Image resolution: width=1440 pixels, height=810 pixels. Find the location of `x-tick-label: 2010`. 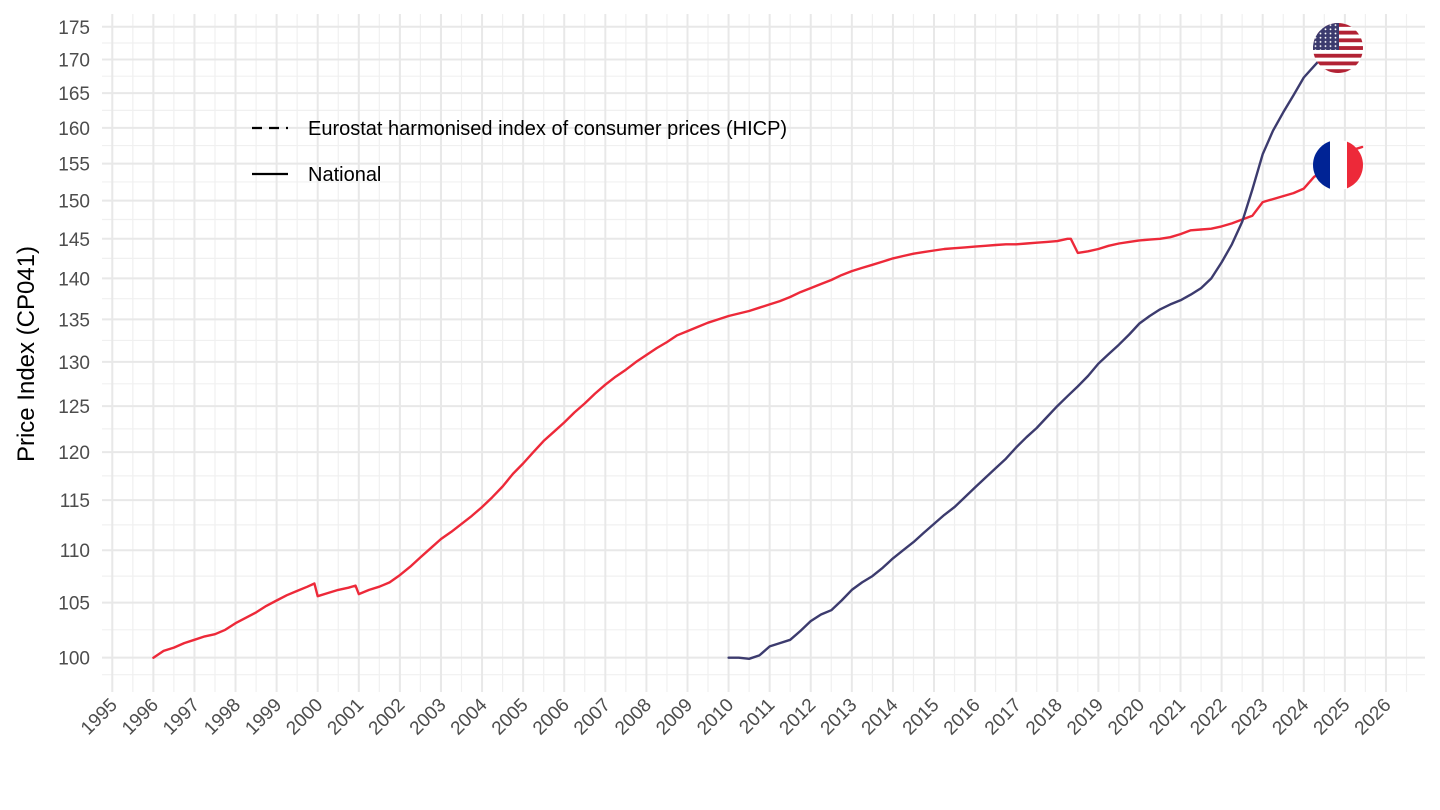

x-tick-label: 2010 is located at coordinates (715, 717).